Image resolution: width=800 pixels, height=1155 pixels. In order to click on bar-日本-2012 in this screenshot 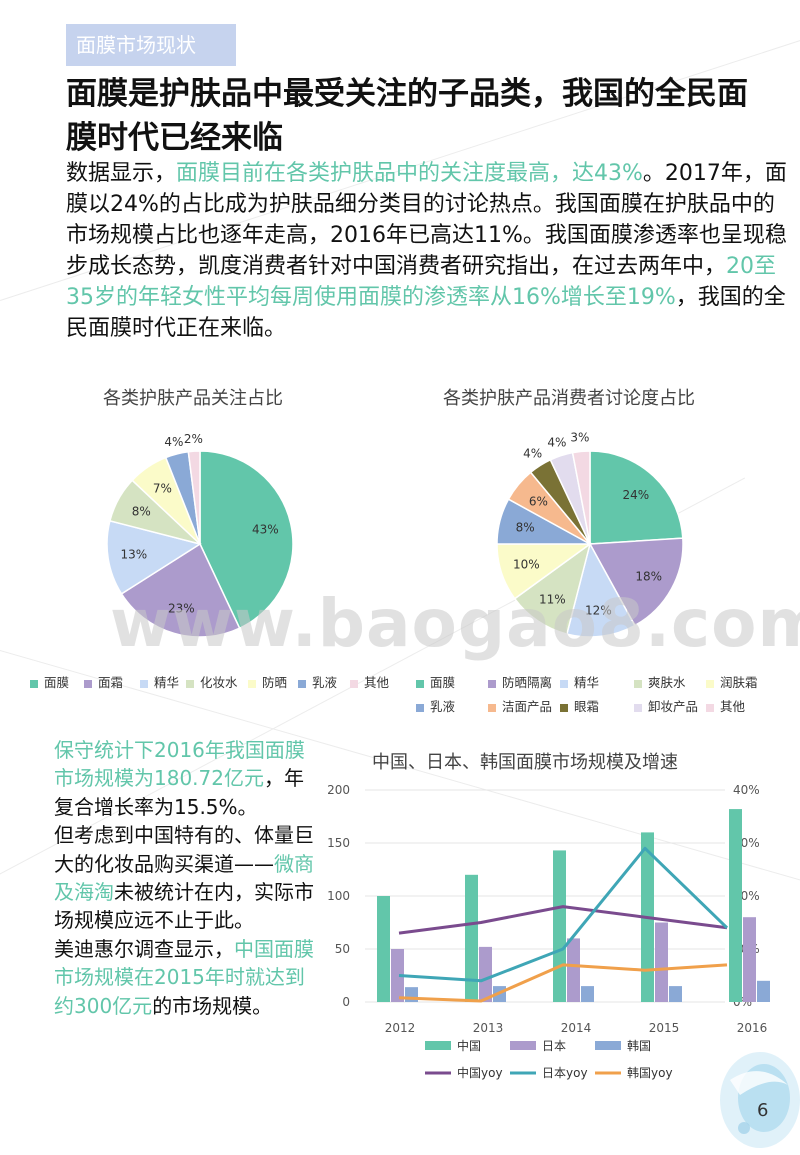, I will do `click(397, 975)`.